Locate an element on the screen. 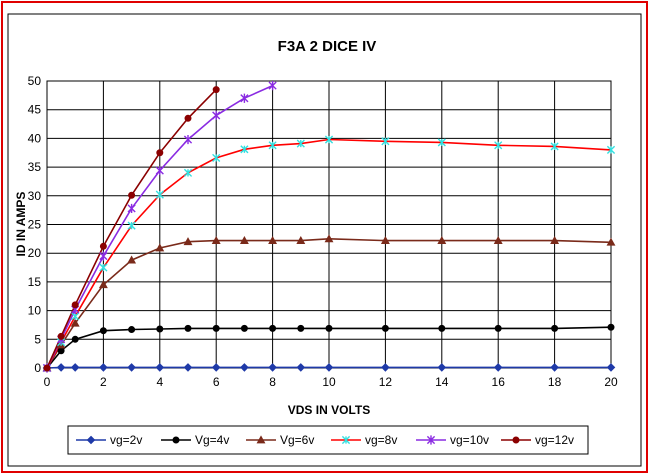  x-tick-label: 10 is located at coordinates (329, 382).